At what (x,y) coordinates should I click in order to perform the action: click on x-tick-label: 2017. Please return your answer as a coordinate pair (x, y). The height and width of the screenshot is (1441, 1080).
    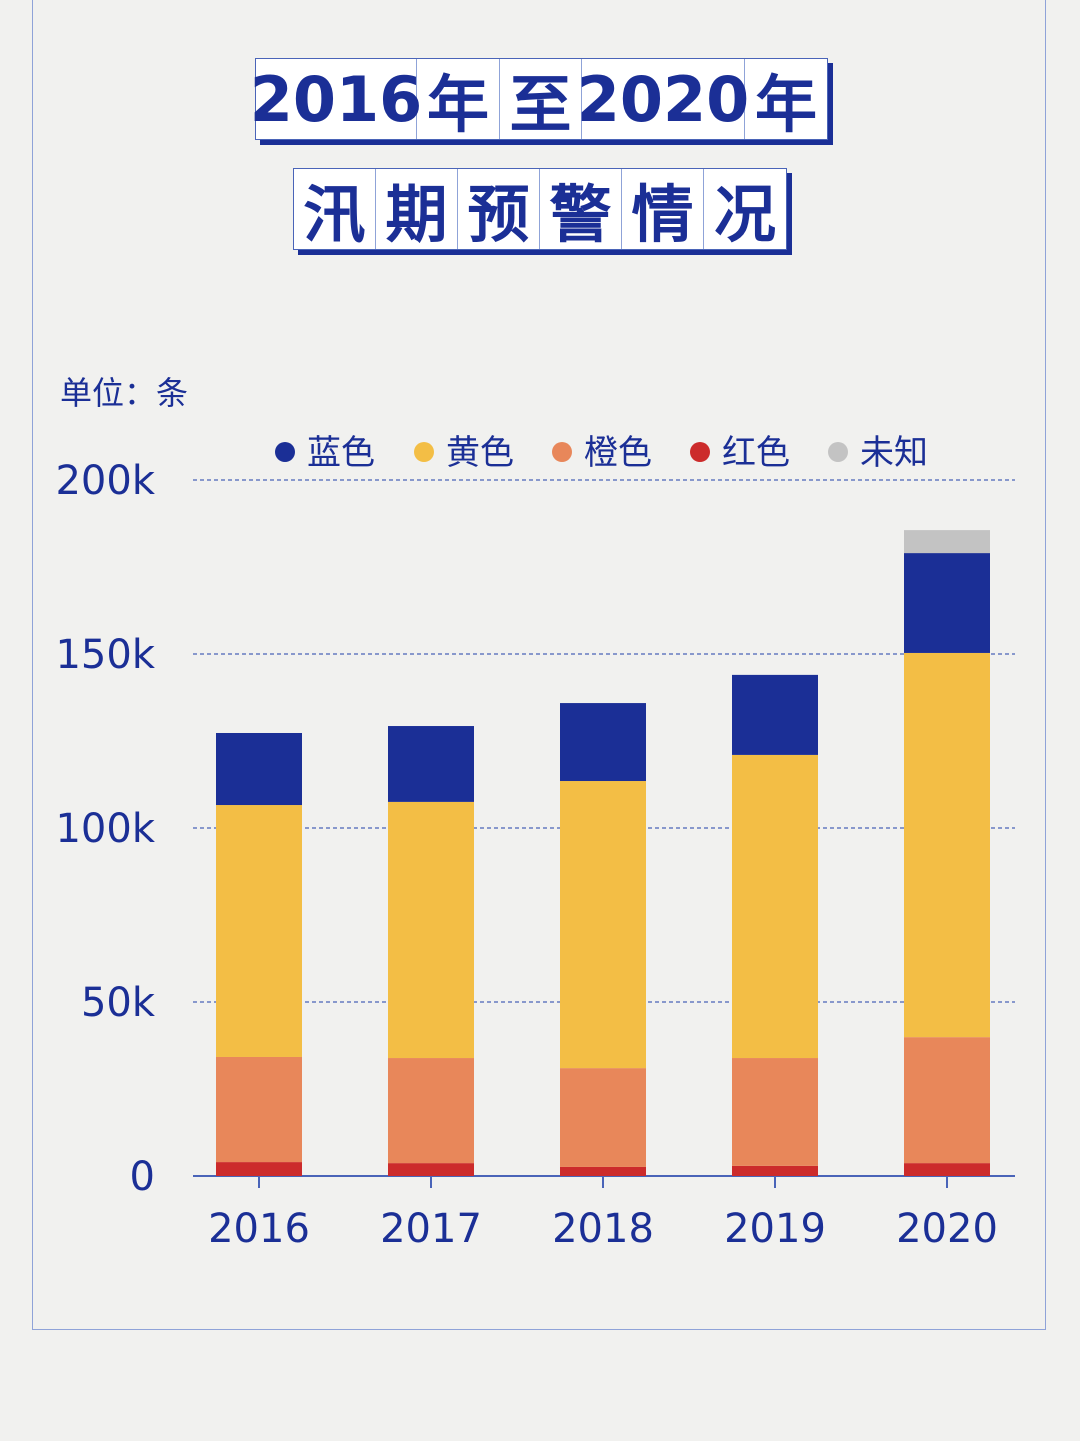
    Looking at the image, I should click on (431, 1229).